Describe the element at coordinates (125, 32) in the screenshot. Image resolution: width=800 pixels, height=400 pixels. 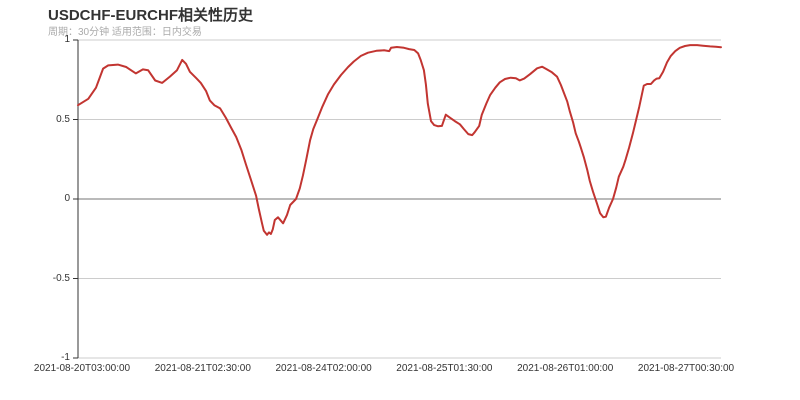
I see `chart-subtitle: 周期：30分钟 适用范围：日内交易` at that location.